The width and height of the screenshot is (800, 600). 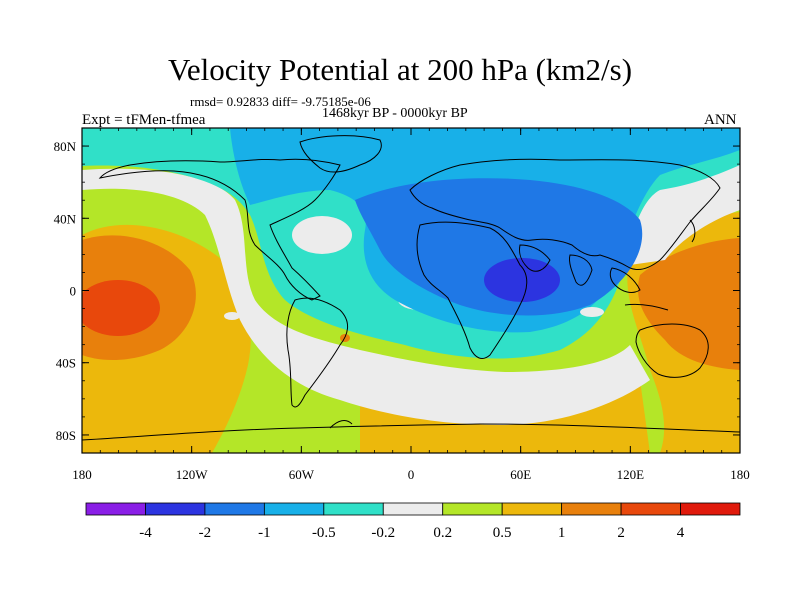 What do you see at coordinates (395, 113) in the screenshot?
I see `time-period-label: 1468kyr BP - 0000kyr BP` at bounding box center [395, 113].